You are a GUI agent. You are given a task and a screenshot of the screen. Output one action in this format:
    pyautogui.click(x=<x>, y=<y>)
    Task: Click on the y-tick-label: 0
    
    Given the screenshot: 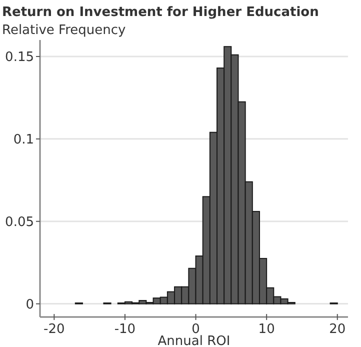 What is the action you would take?
    pyautogui.click(x=30, y=304)
    